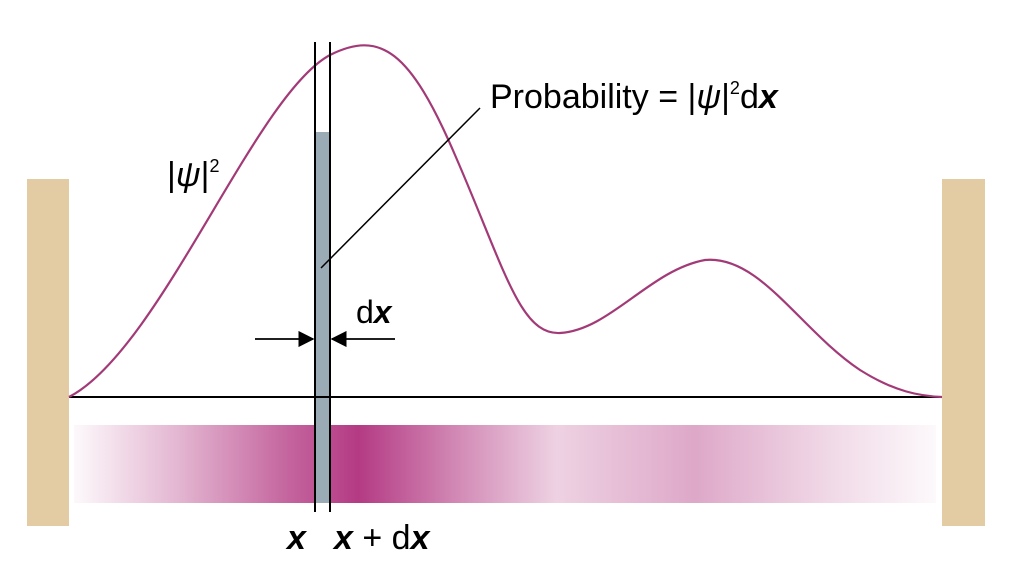  What do you see at coordinates (708, 97) in the screenshot?
I see `probability-psi: ψ` at bounding box center [708, 97].